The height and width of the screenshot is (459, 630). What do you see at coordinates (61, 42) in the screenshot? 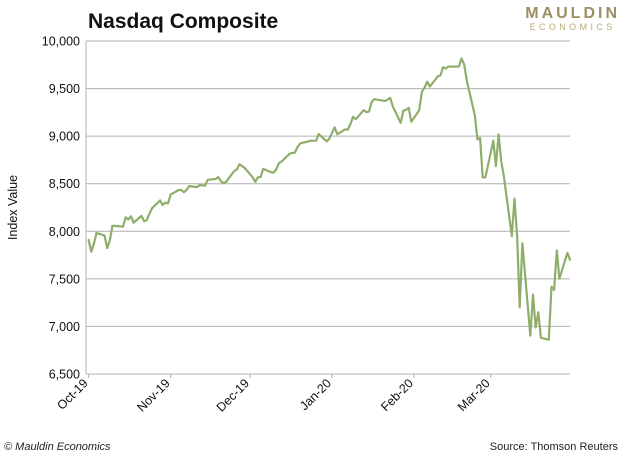
I see `y-tick-label: 10,000` at bounding box center [61, 42].